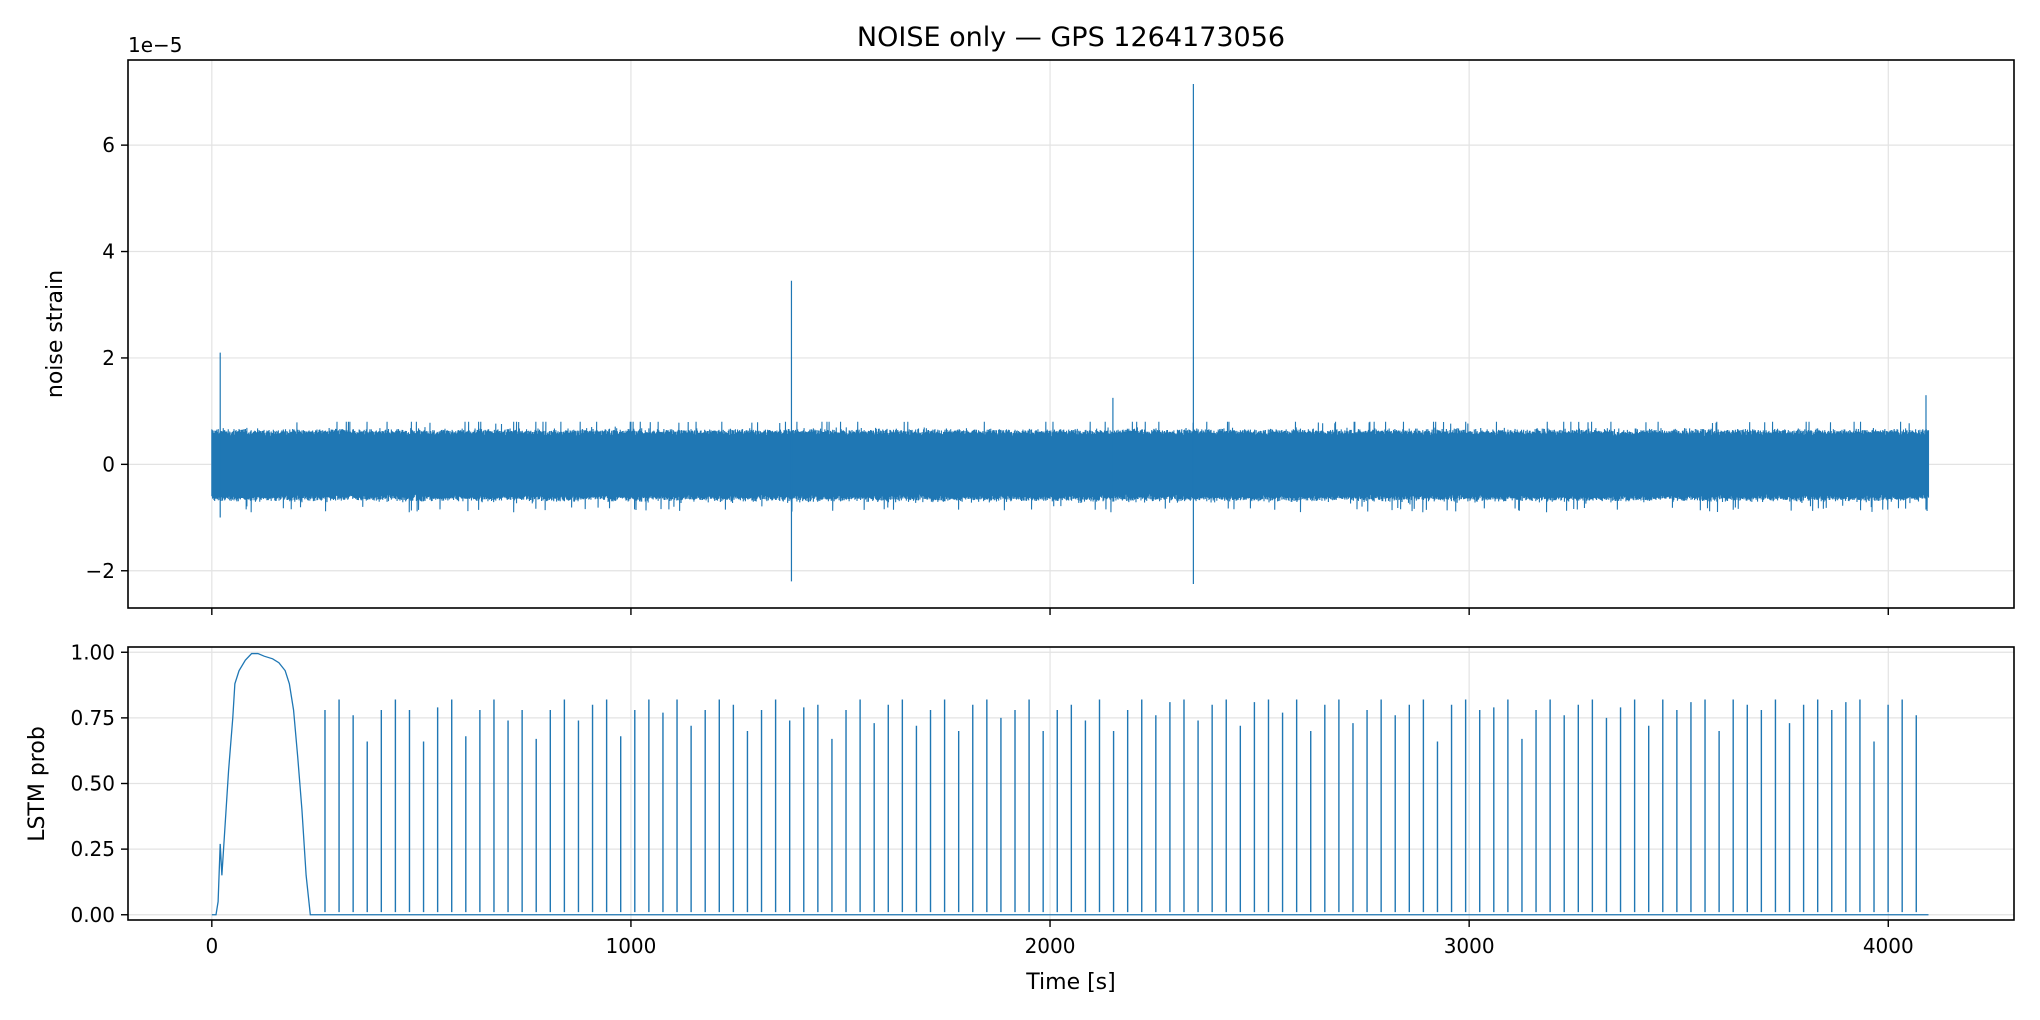  What do you see at coordinates (1070, 467) in the screenshot?
I see `noise-strain-line` at bounding box center [1070, 467].